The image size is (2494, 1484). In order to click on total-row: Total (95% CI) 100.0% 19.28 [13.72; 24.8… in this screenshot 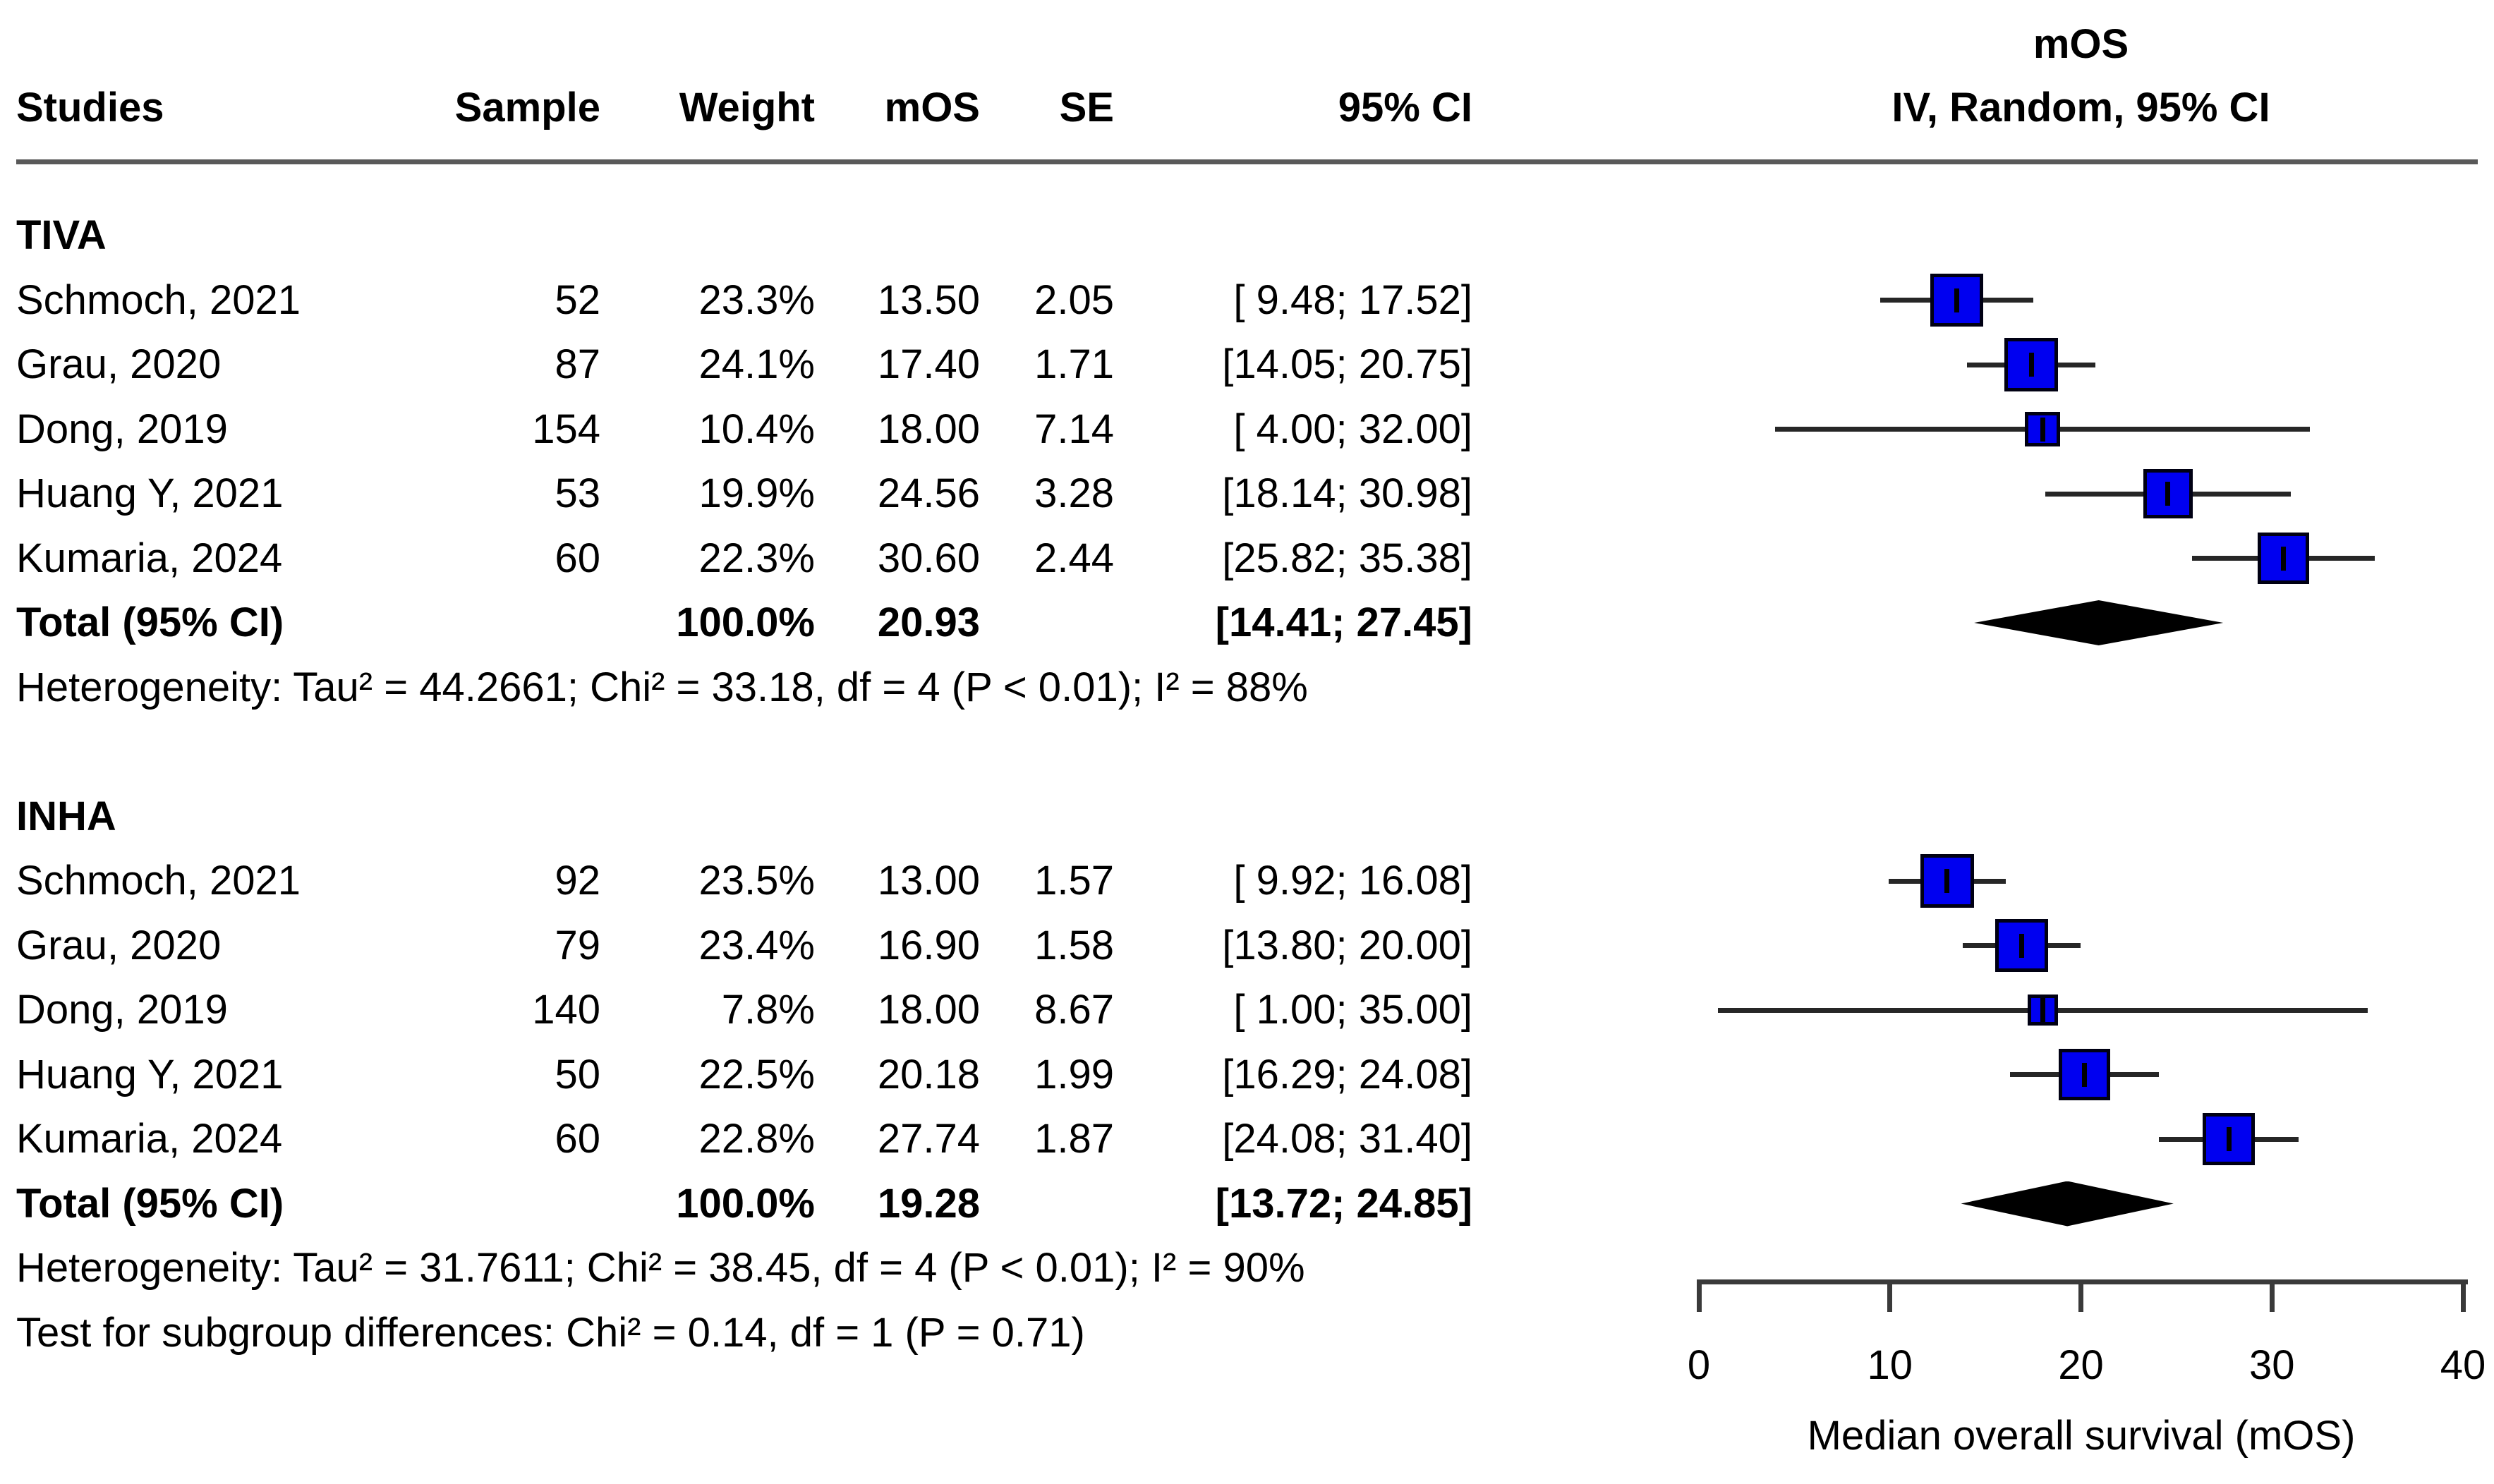, I will do `click(847, 1204)`.